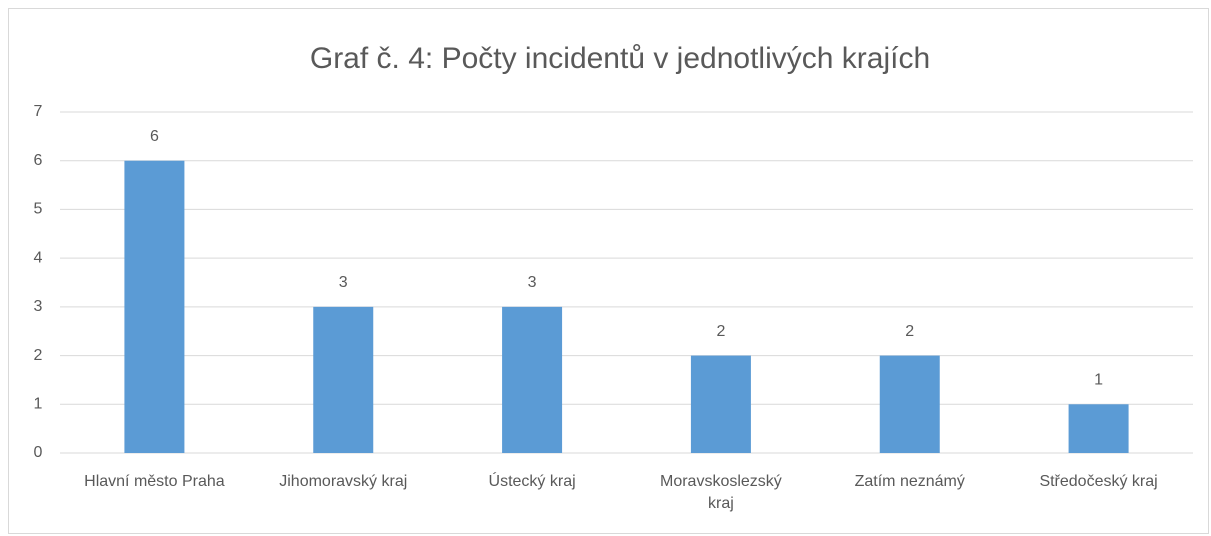 The height and width of the screenshot is (536, 1211). I want to click on y-tick-label: 1, so click(38, 404).